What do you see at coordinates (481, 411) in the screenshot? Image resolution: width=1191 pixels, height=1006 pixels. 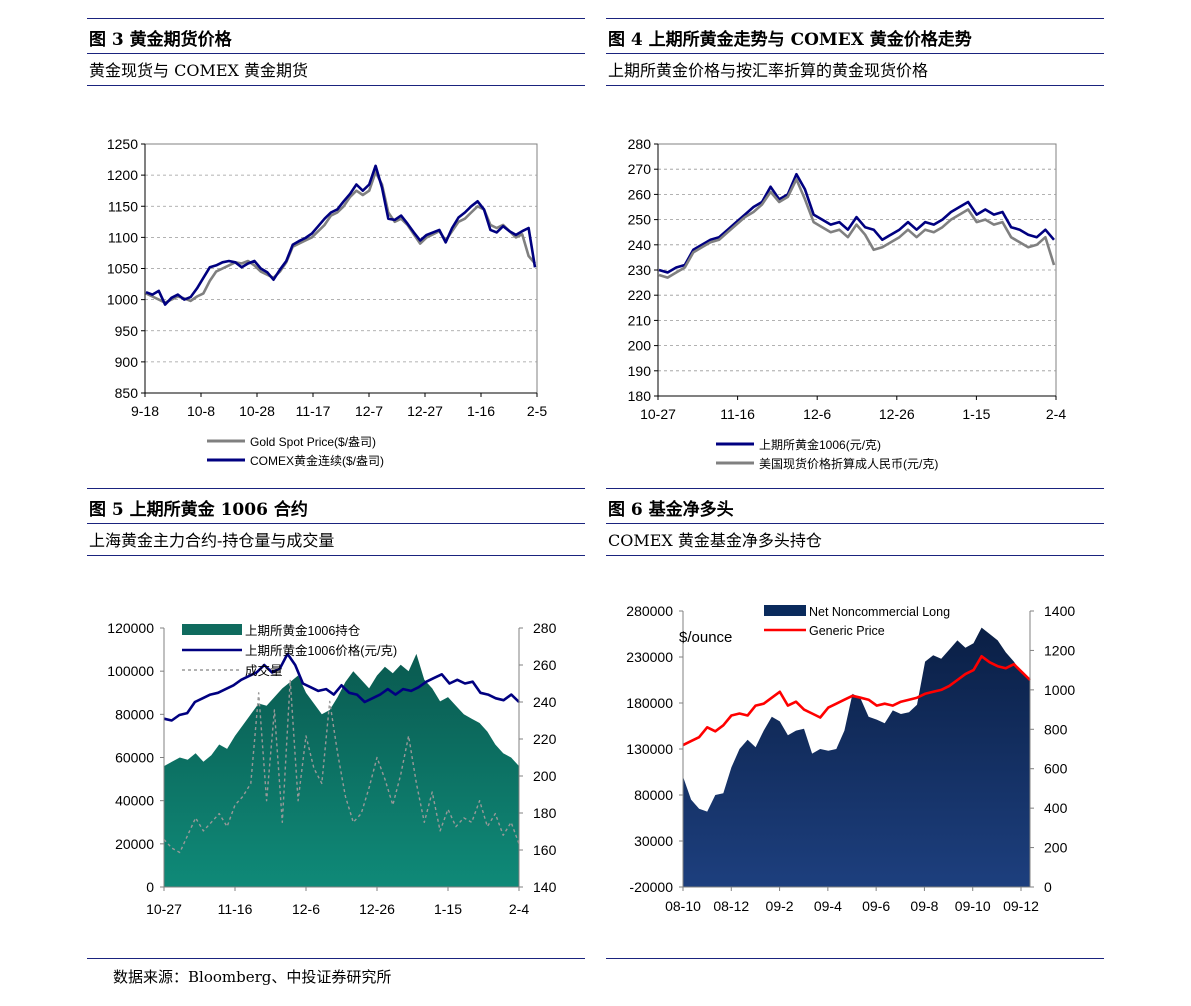 I see `x-tick-label: 1-16` at bounding box center [481, 411].